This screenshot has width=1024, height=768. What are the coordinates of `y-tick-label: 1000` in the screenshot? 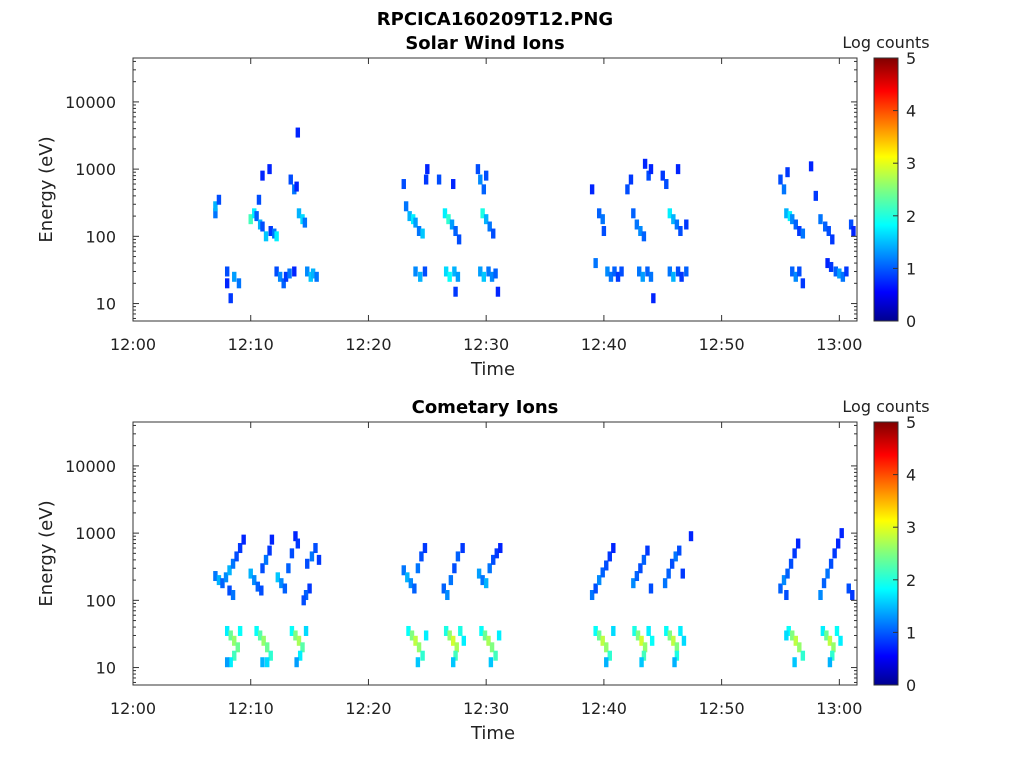 It's located at (95, 169).